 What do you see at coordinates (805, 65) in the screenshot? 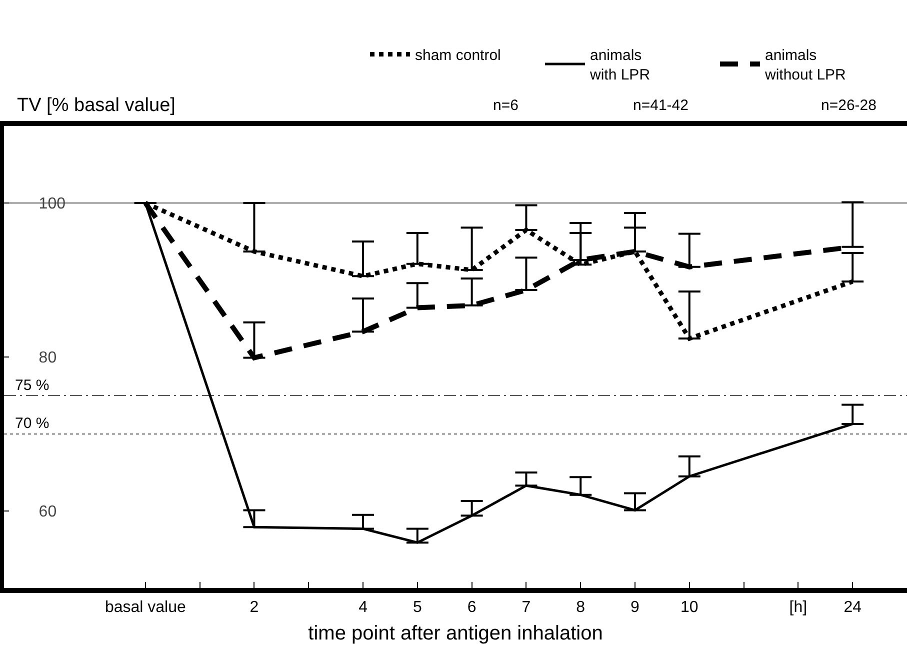
I see `legend-label: animals without LPR` at bounding box center [805, 65].